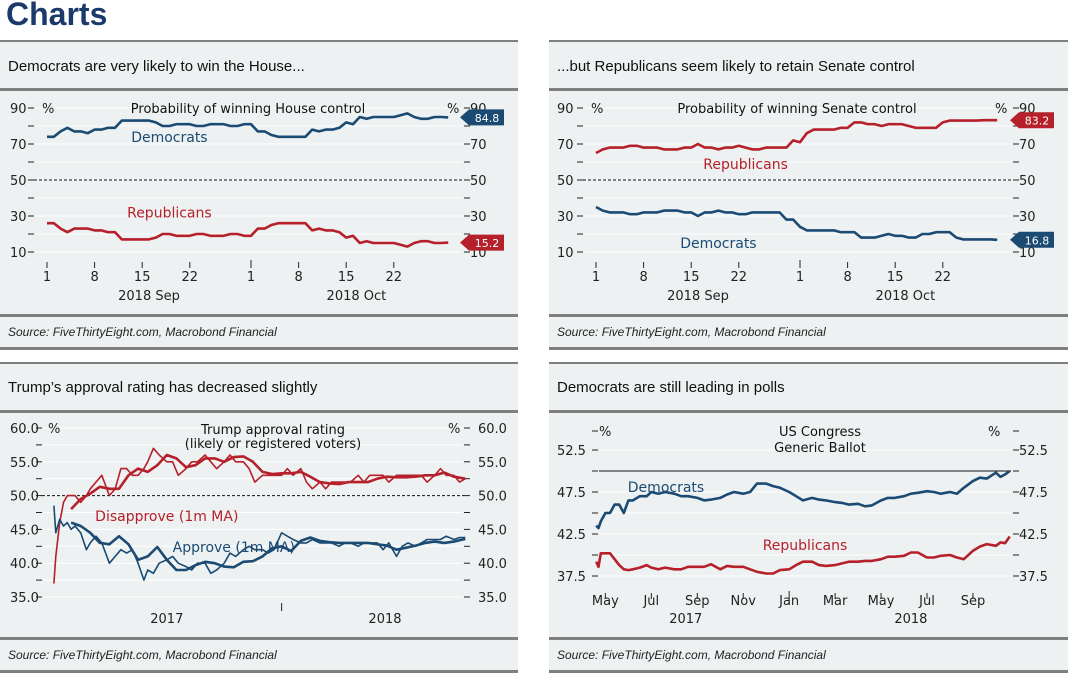 The height and width of the screenshot is (677, 1072). Describe the element at coordinates (565, 181) in the screenshot. I see `y-tick-label-left: 50` at that location.